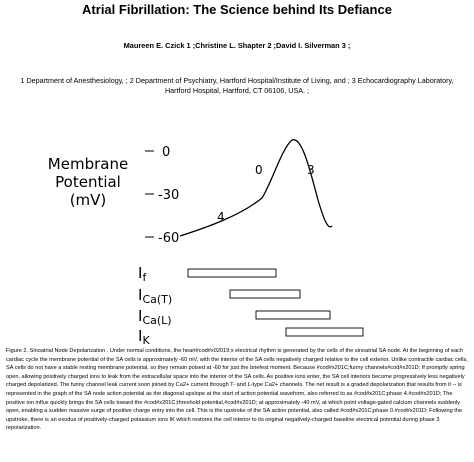  Describe the element at coordinates (146, 339) in the screenshot. I see `current-sub: K` at that location.